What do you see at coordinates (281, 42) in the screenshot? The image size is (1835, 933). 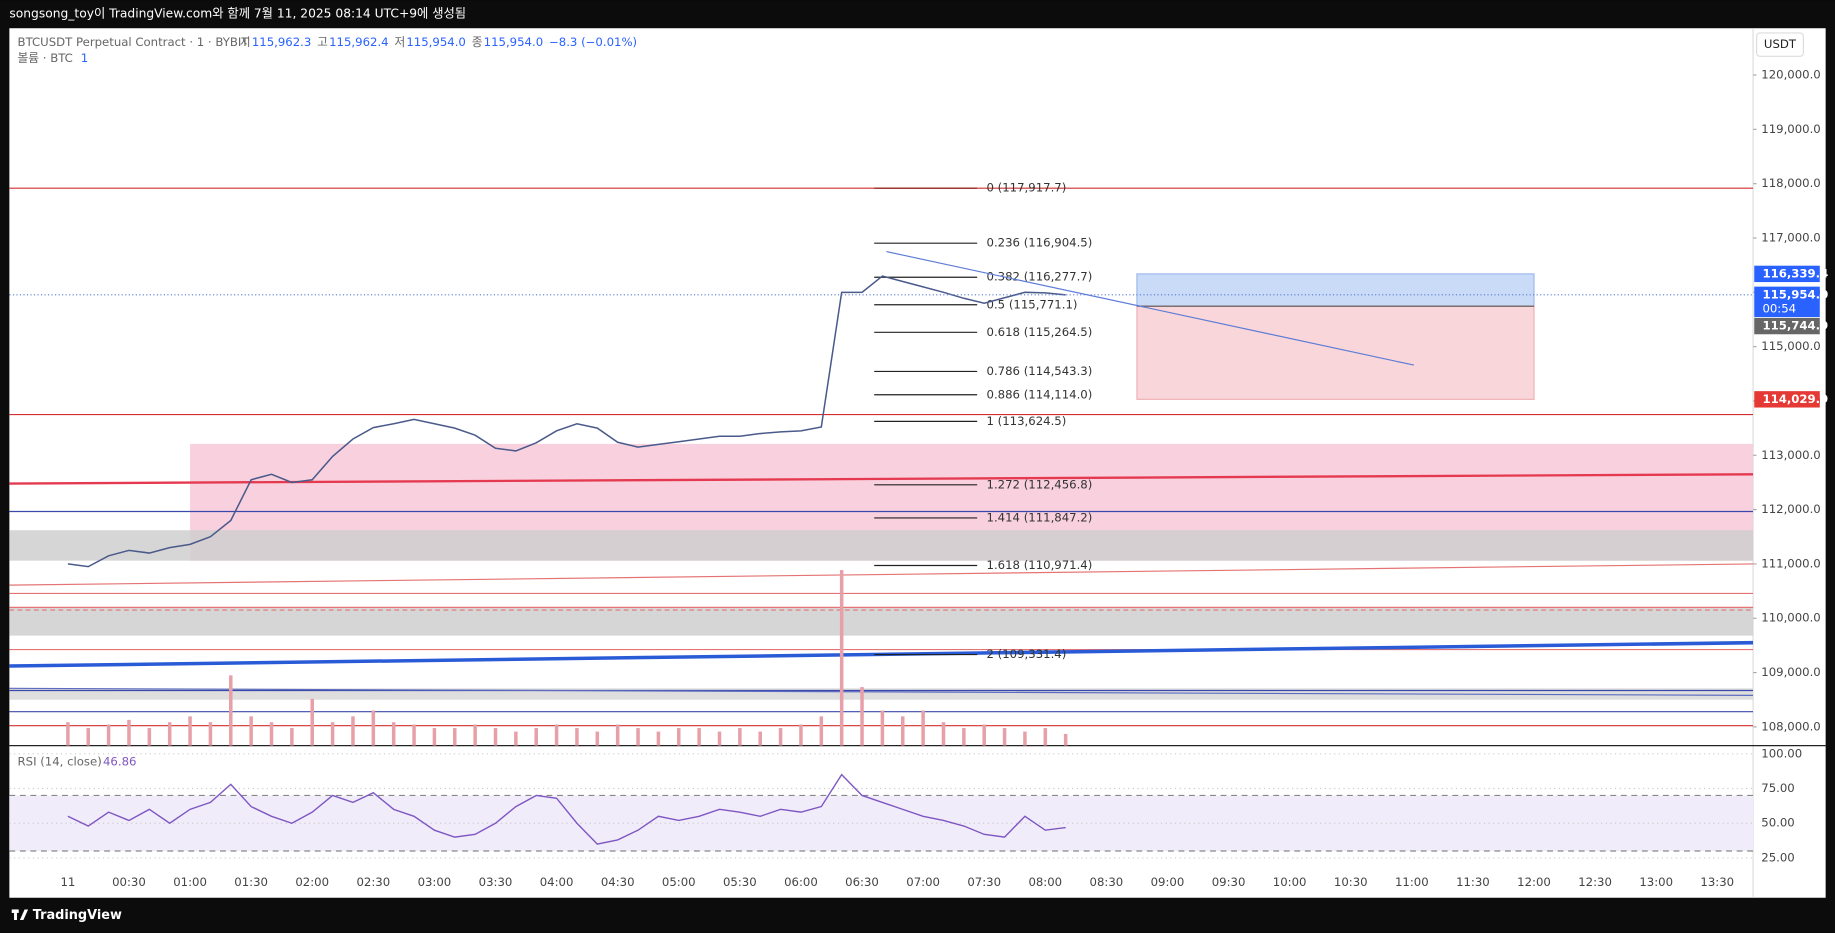 I see `ohlc-value: 115,962.3` at bounding box center [281, 42].